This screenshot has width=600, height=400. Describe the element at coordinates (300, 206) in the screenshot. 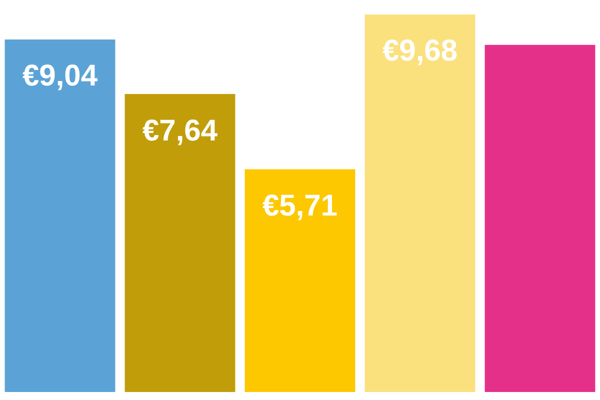

I see `data-label: €5,71` at that location.